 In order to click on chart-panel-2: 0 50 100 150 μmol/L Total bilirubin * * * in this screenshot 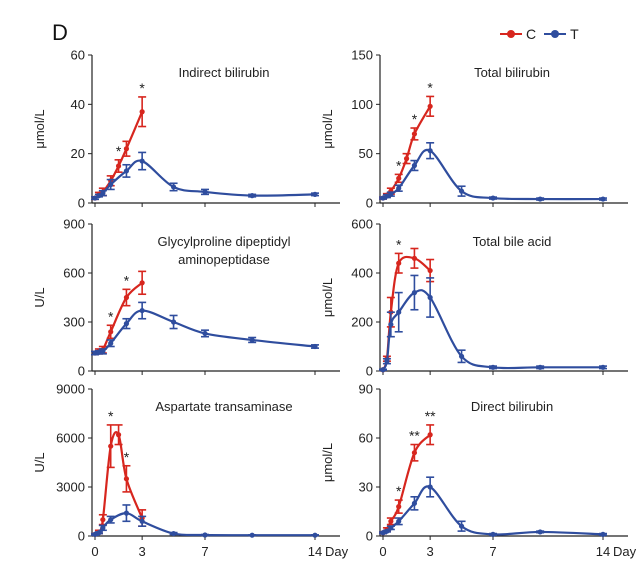, I will do `click(474, 129)`.